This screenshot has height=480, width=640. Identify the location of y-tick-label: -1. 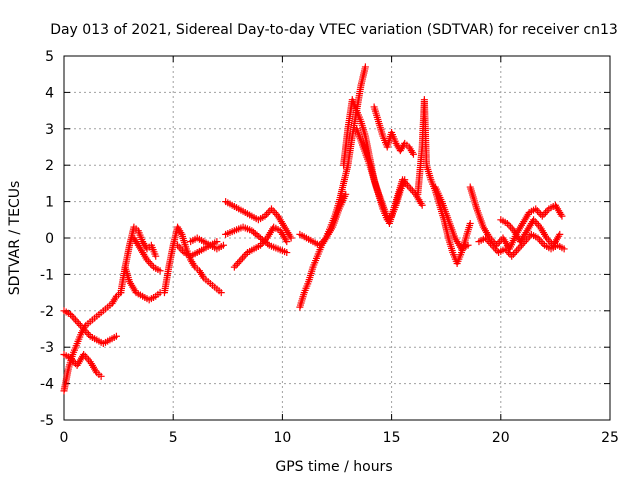
(47, 275).